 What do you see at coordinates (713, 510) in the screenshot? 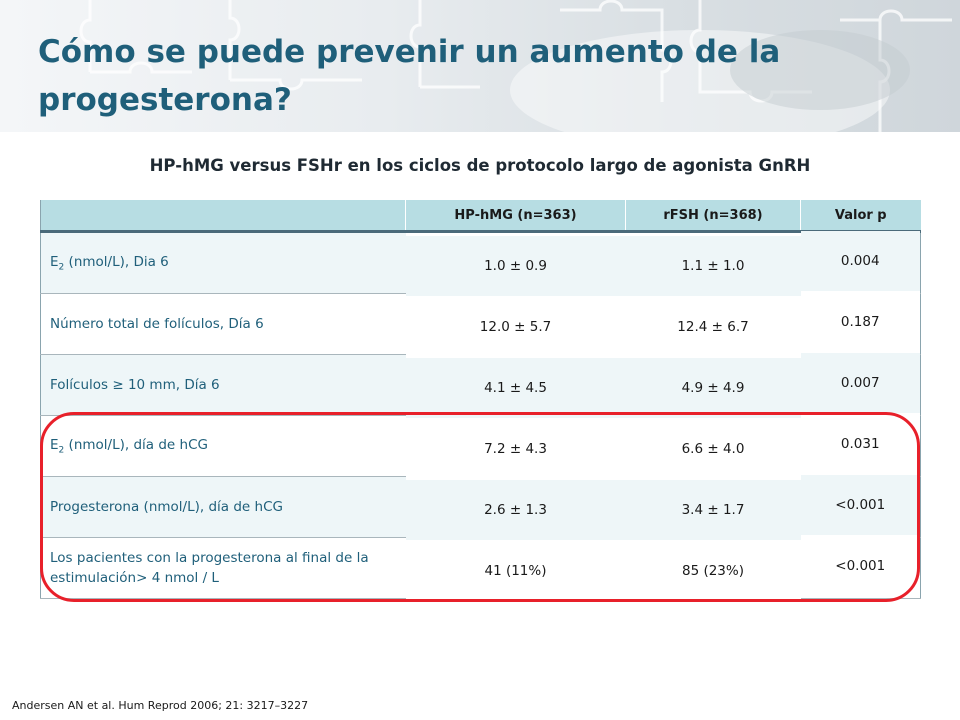
I see `cell-rfsh: 3.4 ± 1.7` at bounding box center [713, 510].